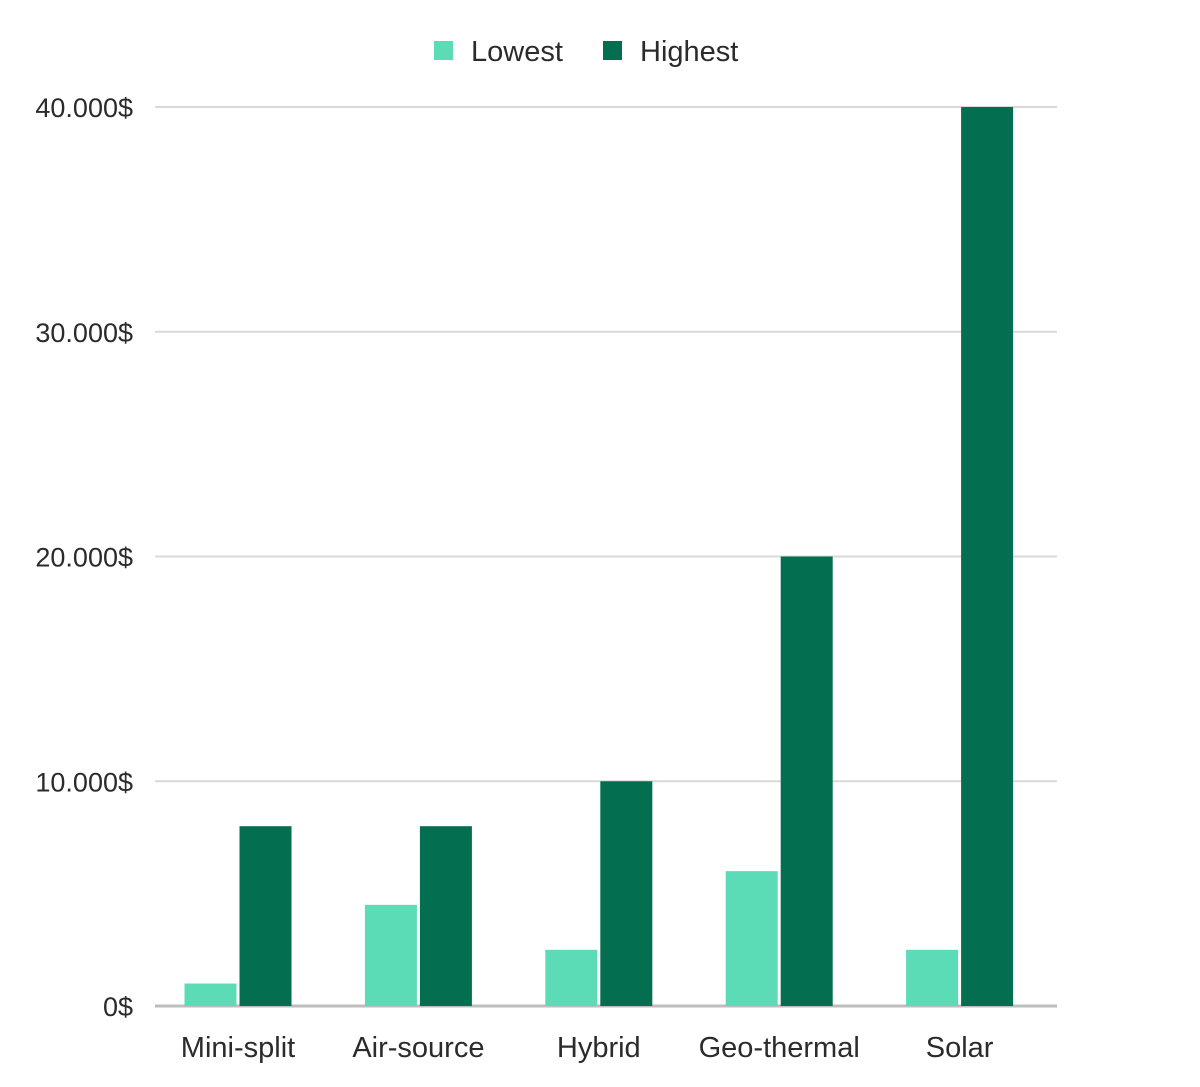 This screenshot has width=1200, height=1087. What do you see at coordinates (84, 333) in the screenshot?
I see `y-tick-label: 30.000$` at bounding box center [84, 333].